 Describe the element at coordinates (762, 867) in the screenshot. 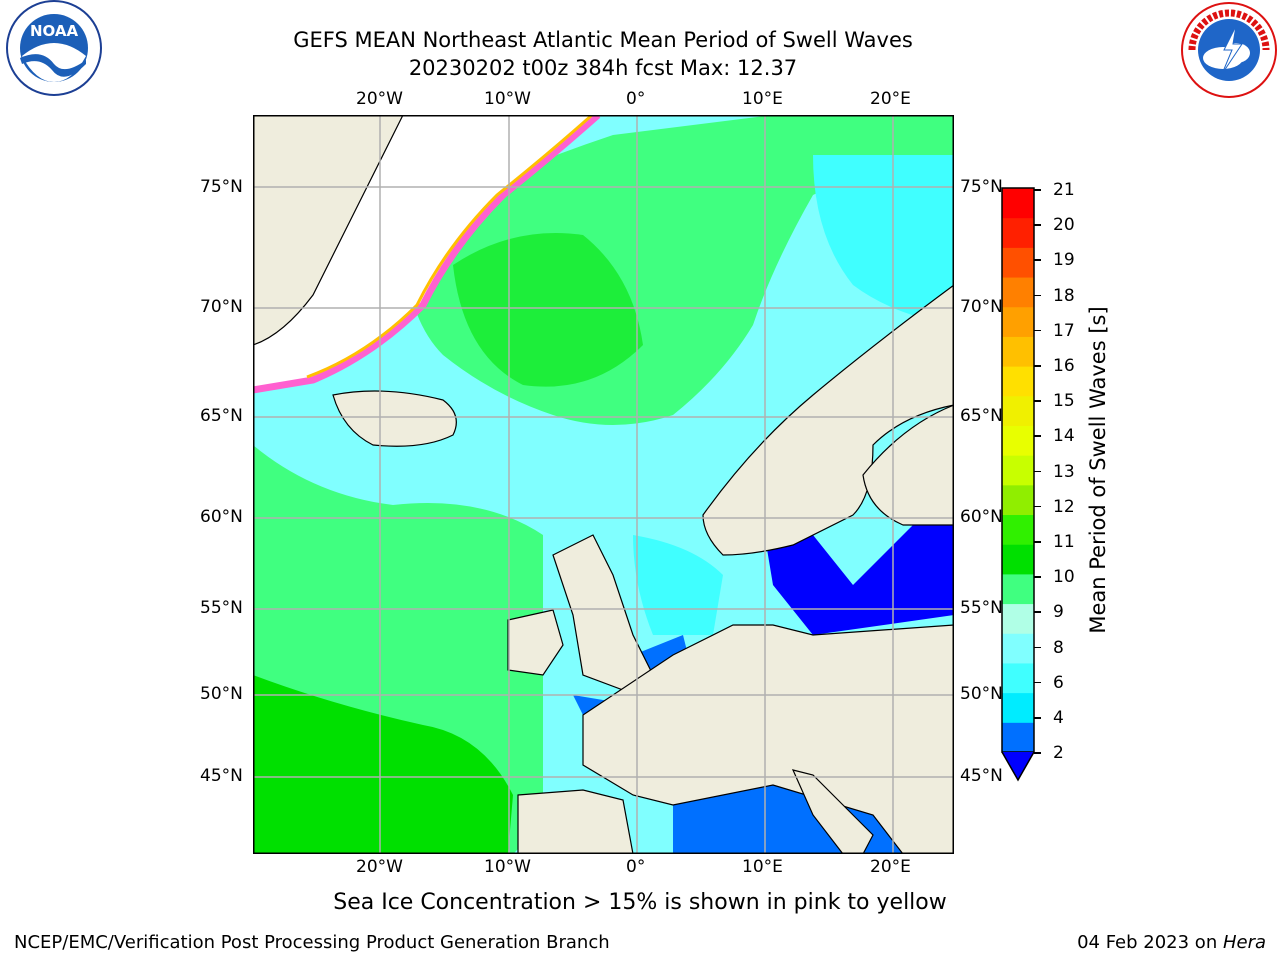

I see `lon-label-bottom-10e: 10°E` at that location.